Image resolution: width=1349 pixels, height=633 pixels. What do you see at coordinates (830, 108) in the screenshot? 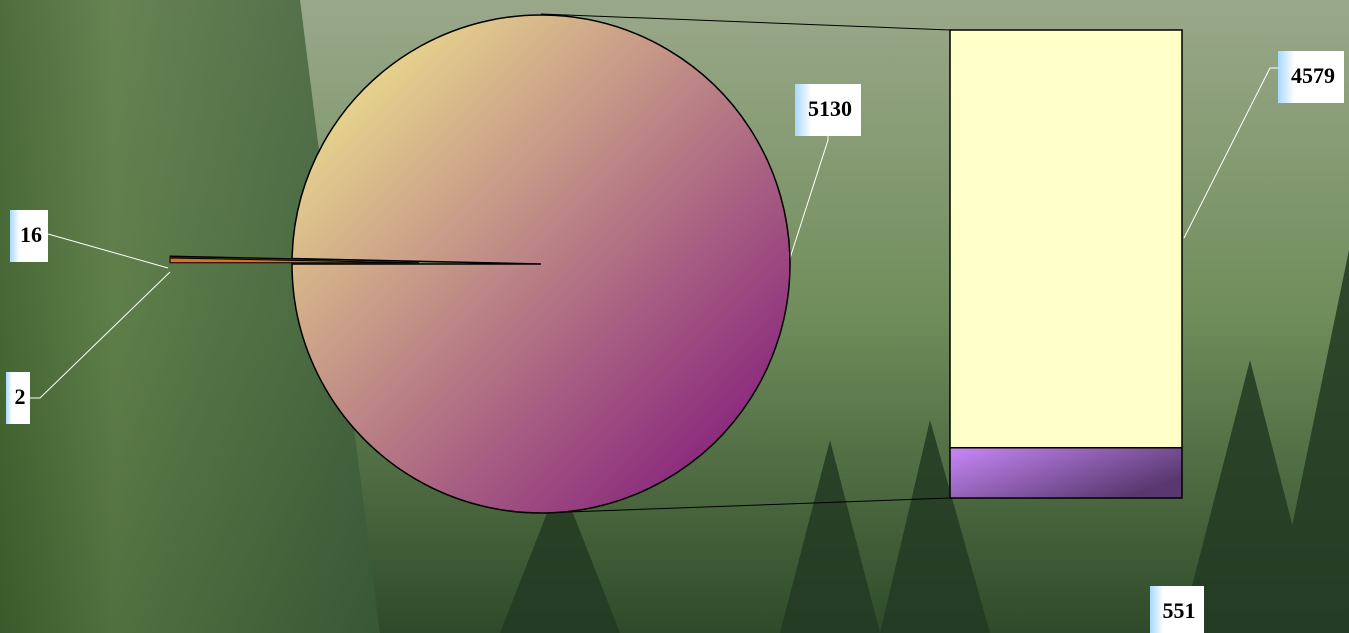
I see `data-label: 5130` at bounding box center [830, 108].